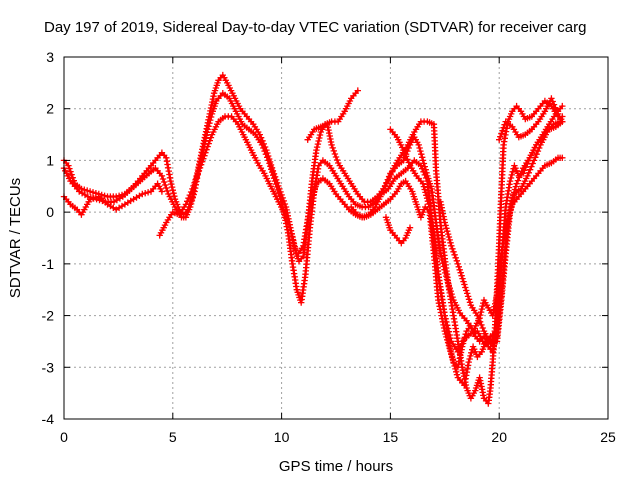 Image resolution: width=640 pixels, height=480 pixels. What do you see at coordinates (48, 264) in the screenshot?
I see `y-tick-label: -1` at bounding box center [48, 264].